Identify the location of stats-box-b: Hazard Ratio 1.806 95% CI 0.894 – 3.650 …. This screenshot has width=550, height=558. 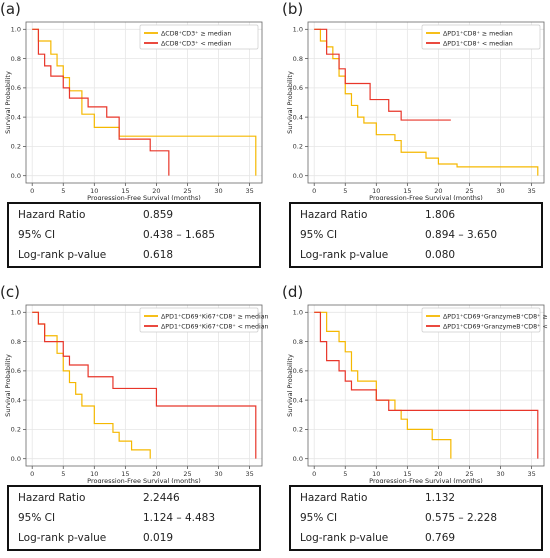
(416, 235).